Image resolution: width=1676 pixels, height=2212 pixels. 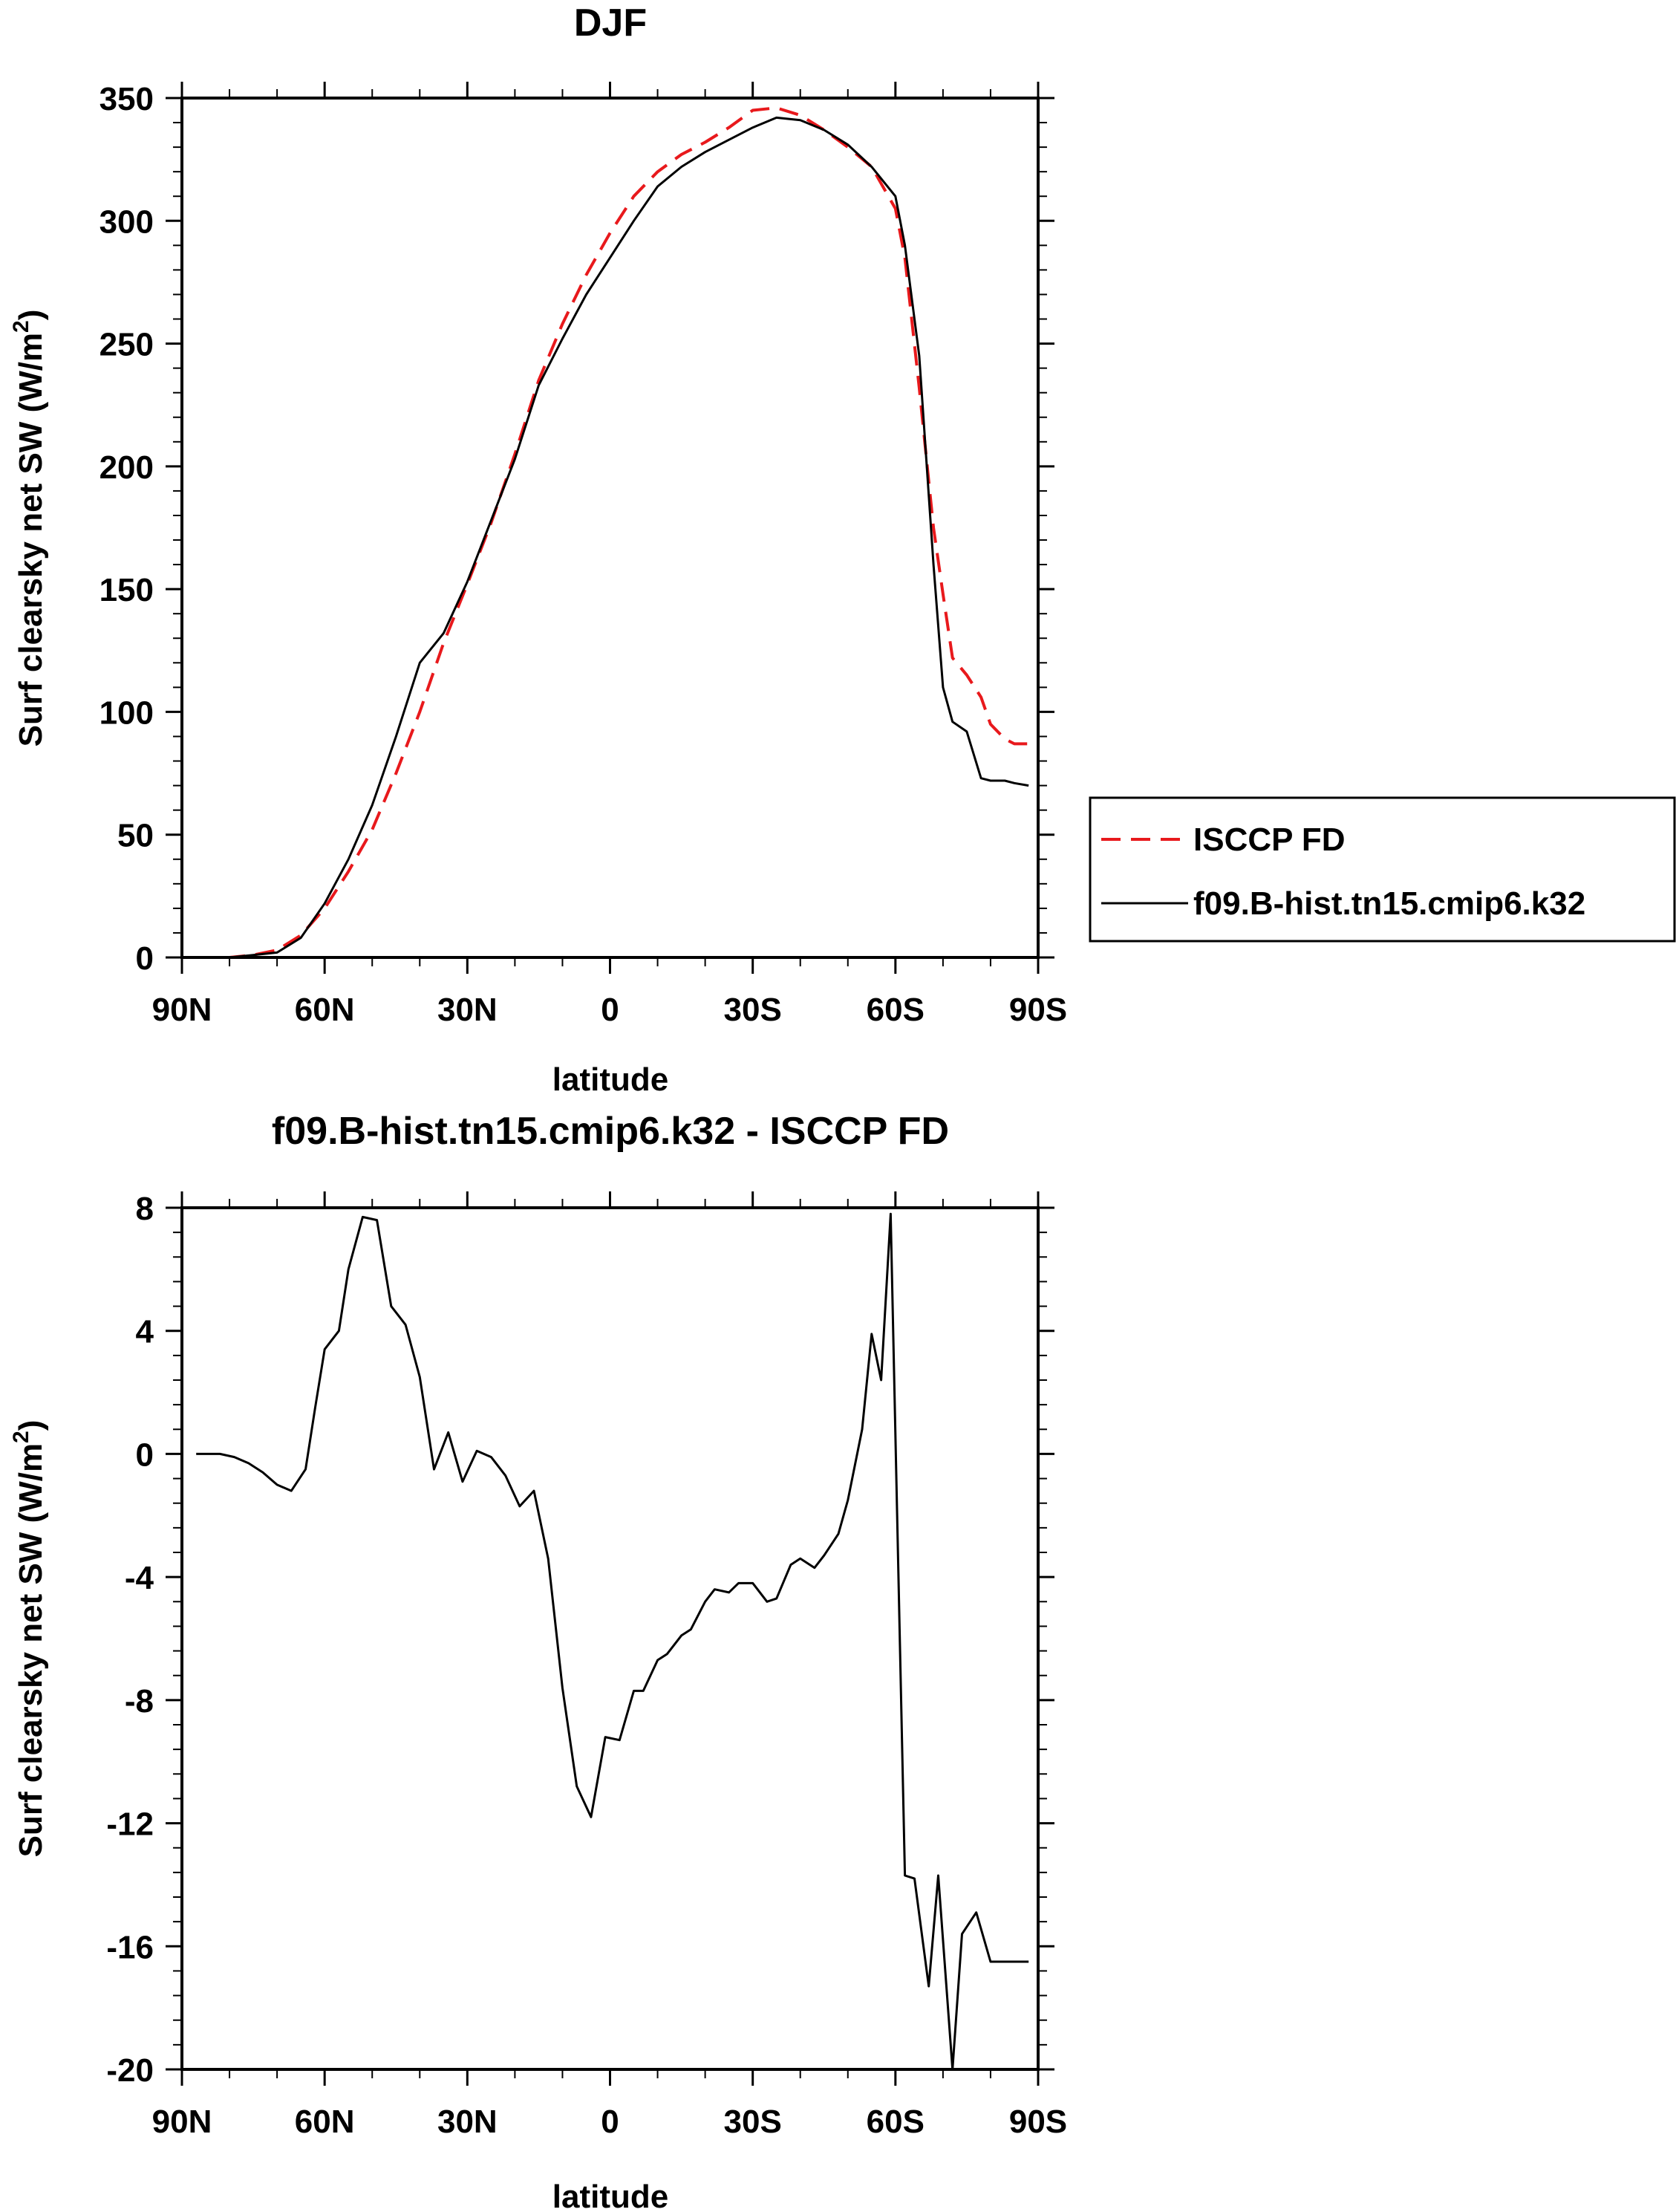 I want to click on bottom-x-tick-label: 30S, so click(x=753, y=2122).